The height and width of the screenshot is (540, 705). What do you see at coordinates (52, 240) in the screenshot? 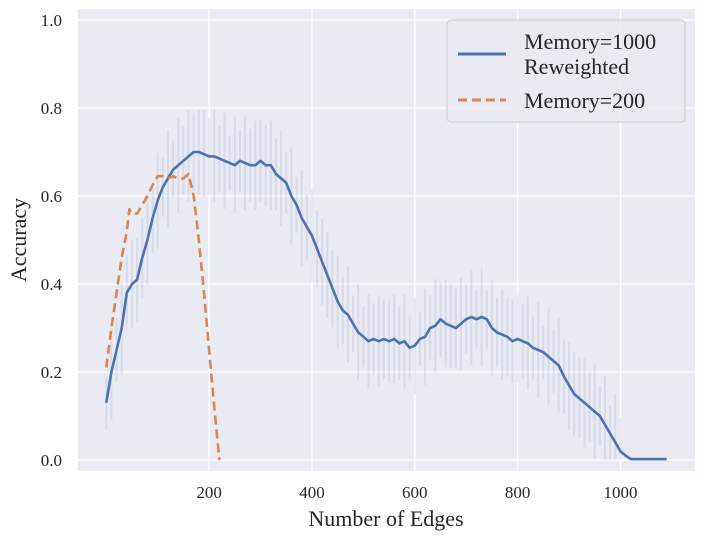
I see `y-tick-labels: 0.0 0.2 0.4 0.6 0.8 1.0` at bounding box center [52, 240].